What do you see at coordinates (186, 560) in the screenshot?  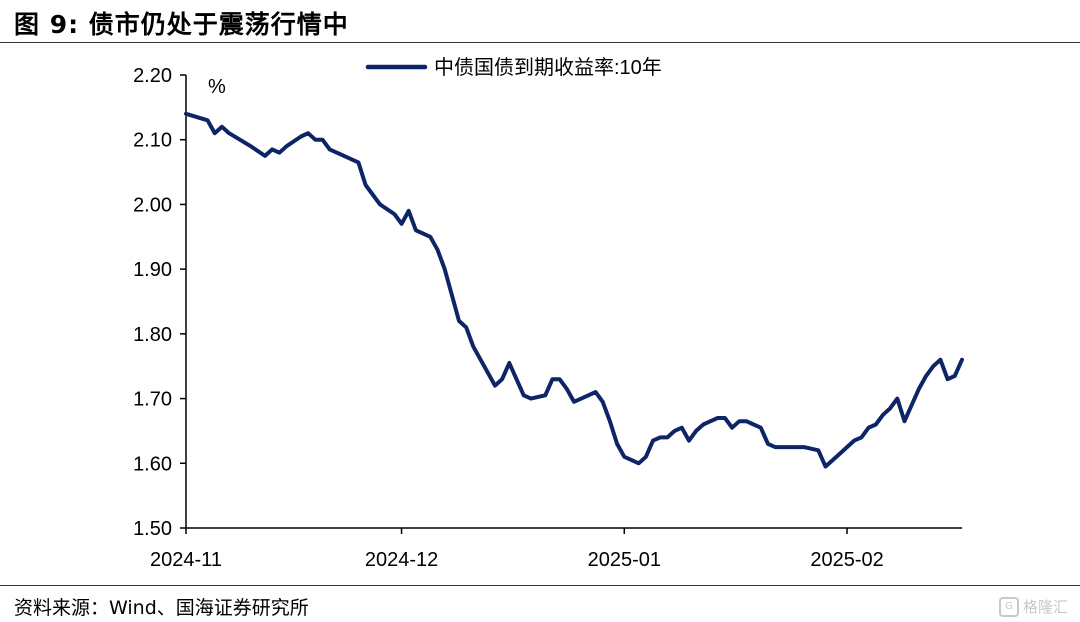 I see `x-tick-label: 2024-11` at bounding box center [186, 560].